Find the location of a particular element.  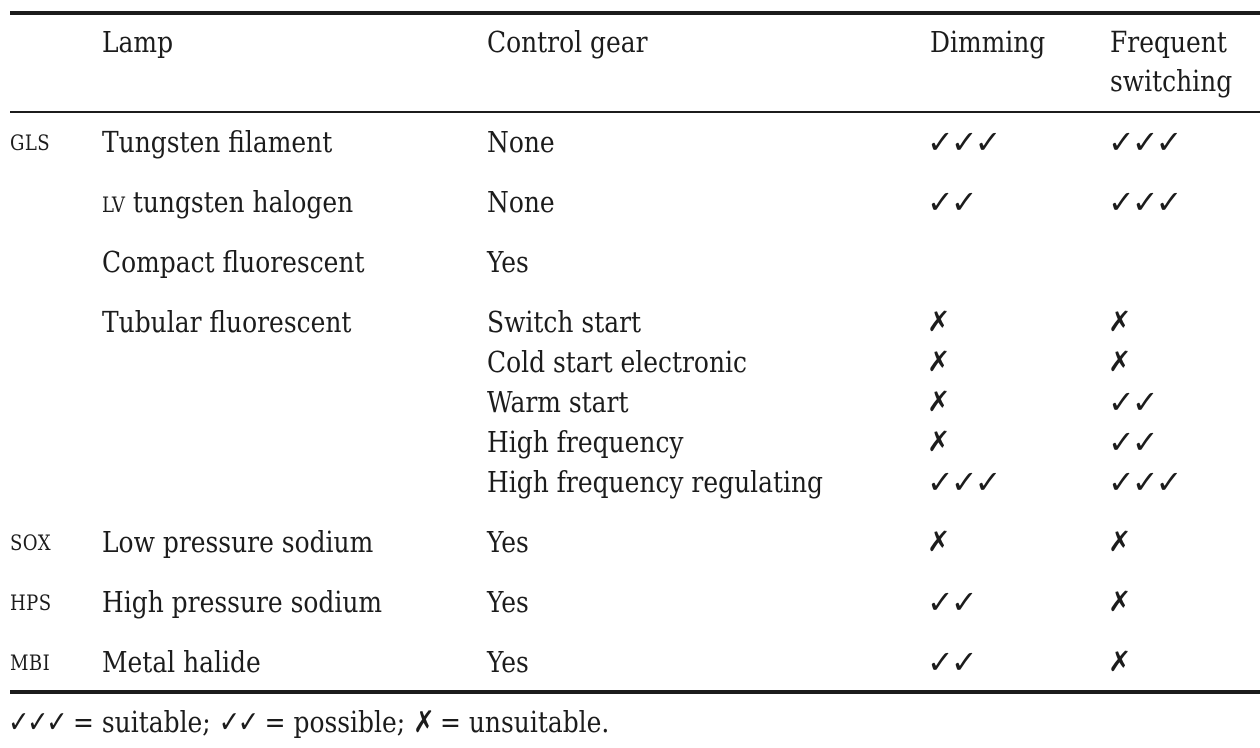

row-abbreviation: GLS is located at coordinates (30, 143).